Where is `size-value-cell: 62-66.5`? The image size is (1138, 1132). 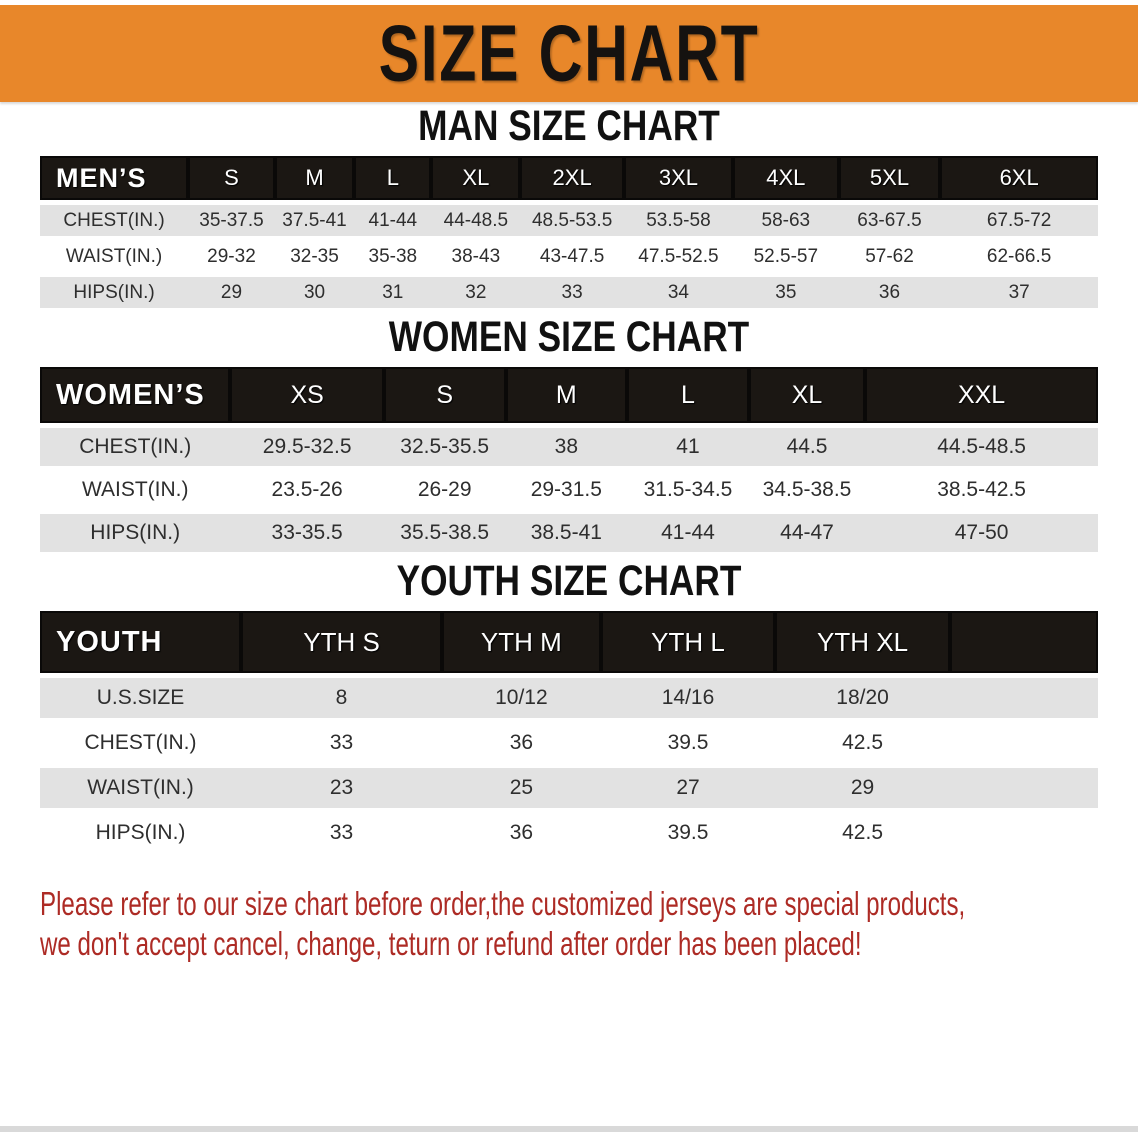
size-value-cell: 62-66.5 is located at coordinates (1019, 256).